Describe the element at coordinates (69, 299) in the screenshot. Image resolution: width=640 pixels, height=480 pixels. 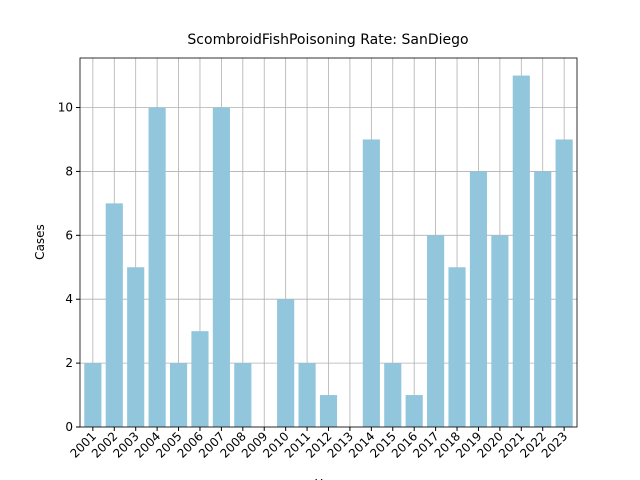
I see `y-tick-label: 4` at that location.